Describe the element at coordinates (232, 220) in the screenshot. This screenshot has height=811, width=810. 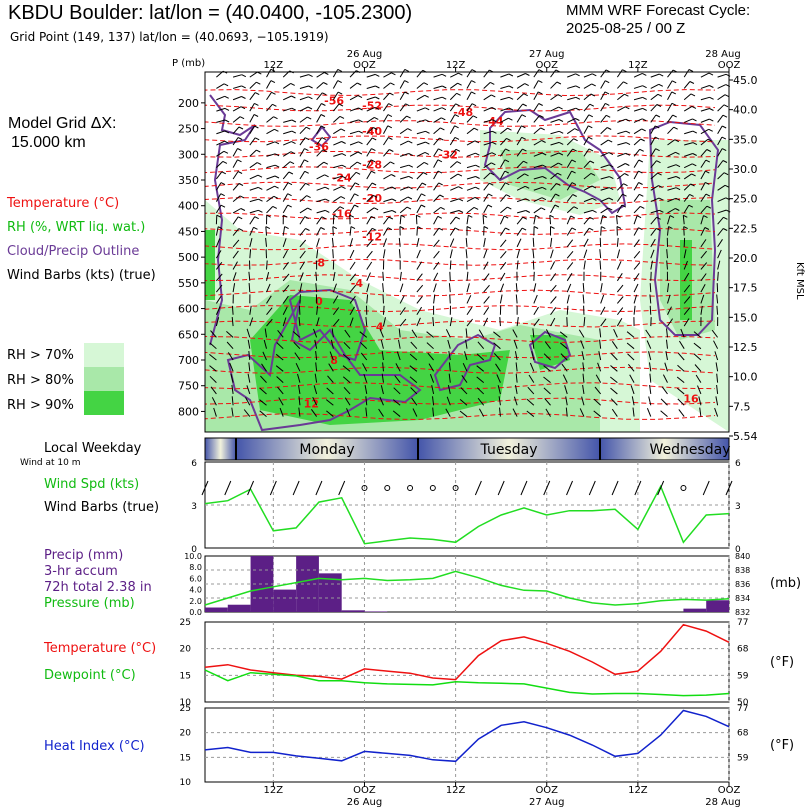
I see `cloud-outline-left` at that location.